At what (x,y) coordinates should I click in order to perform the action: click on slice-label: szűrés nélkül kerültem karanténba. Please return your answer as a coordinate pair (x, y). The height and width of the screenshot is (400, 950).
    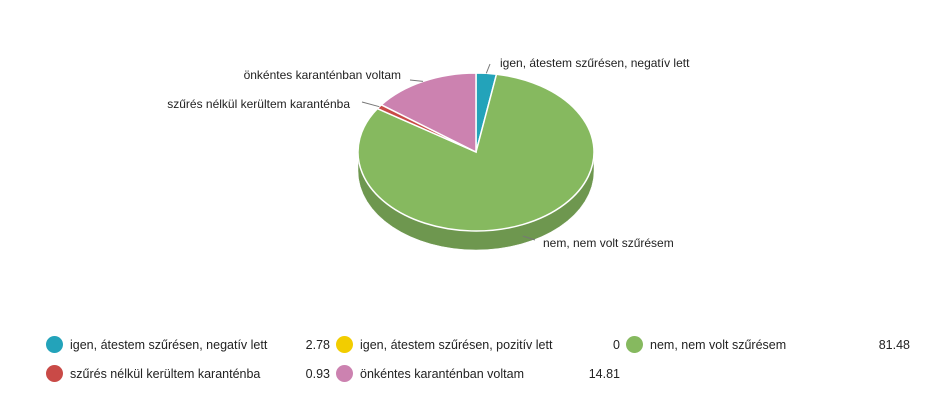
    Looking at the image, I should click on (258, 104).